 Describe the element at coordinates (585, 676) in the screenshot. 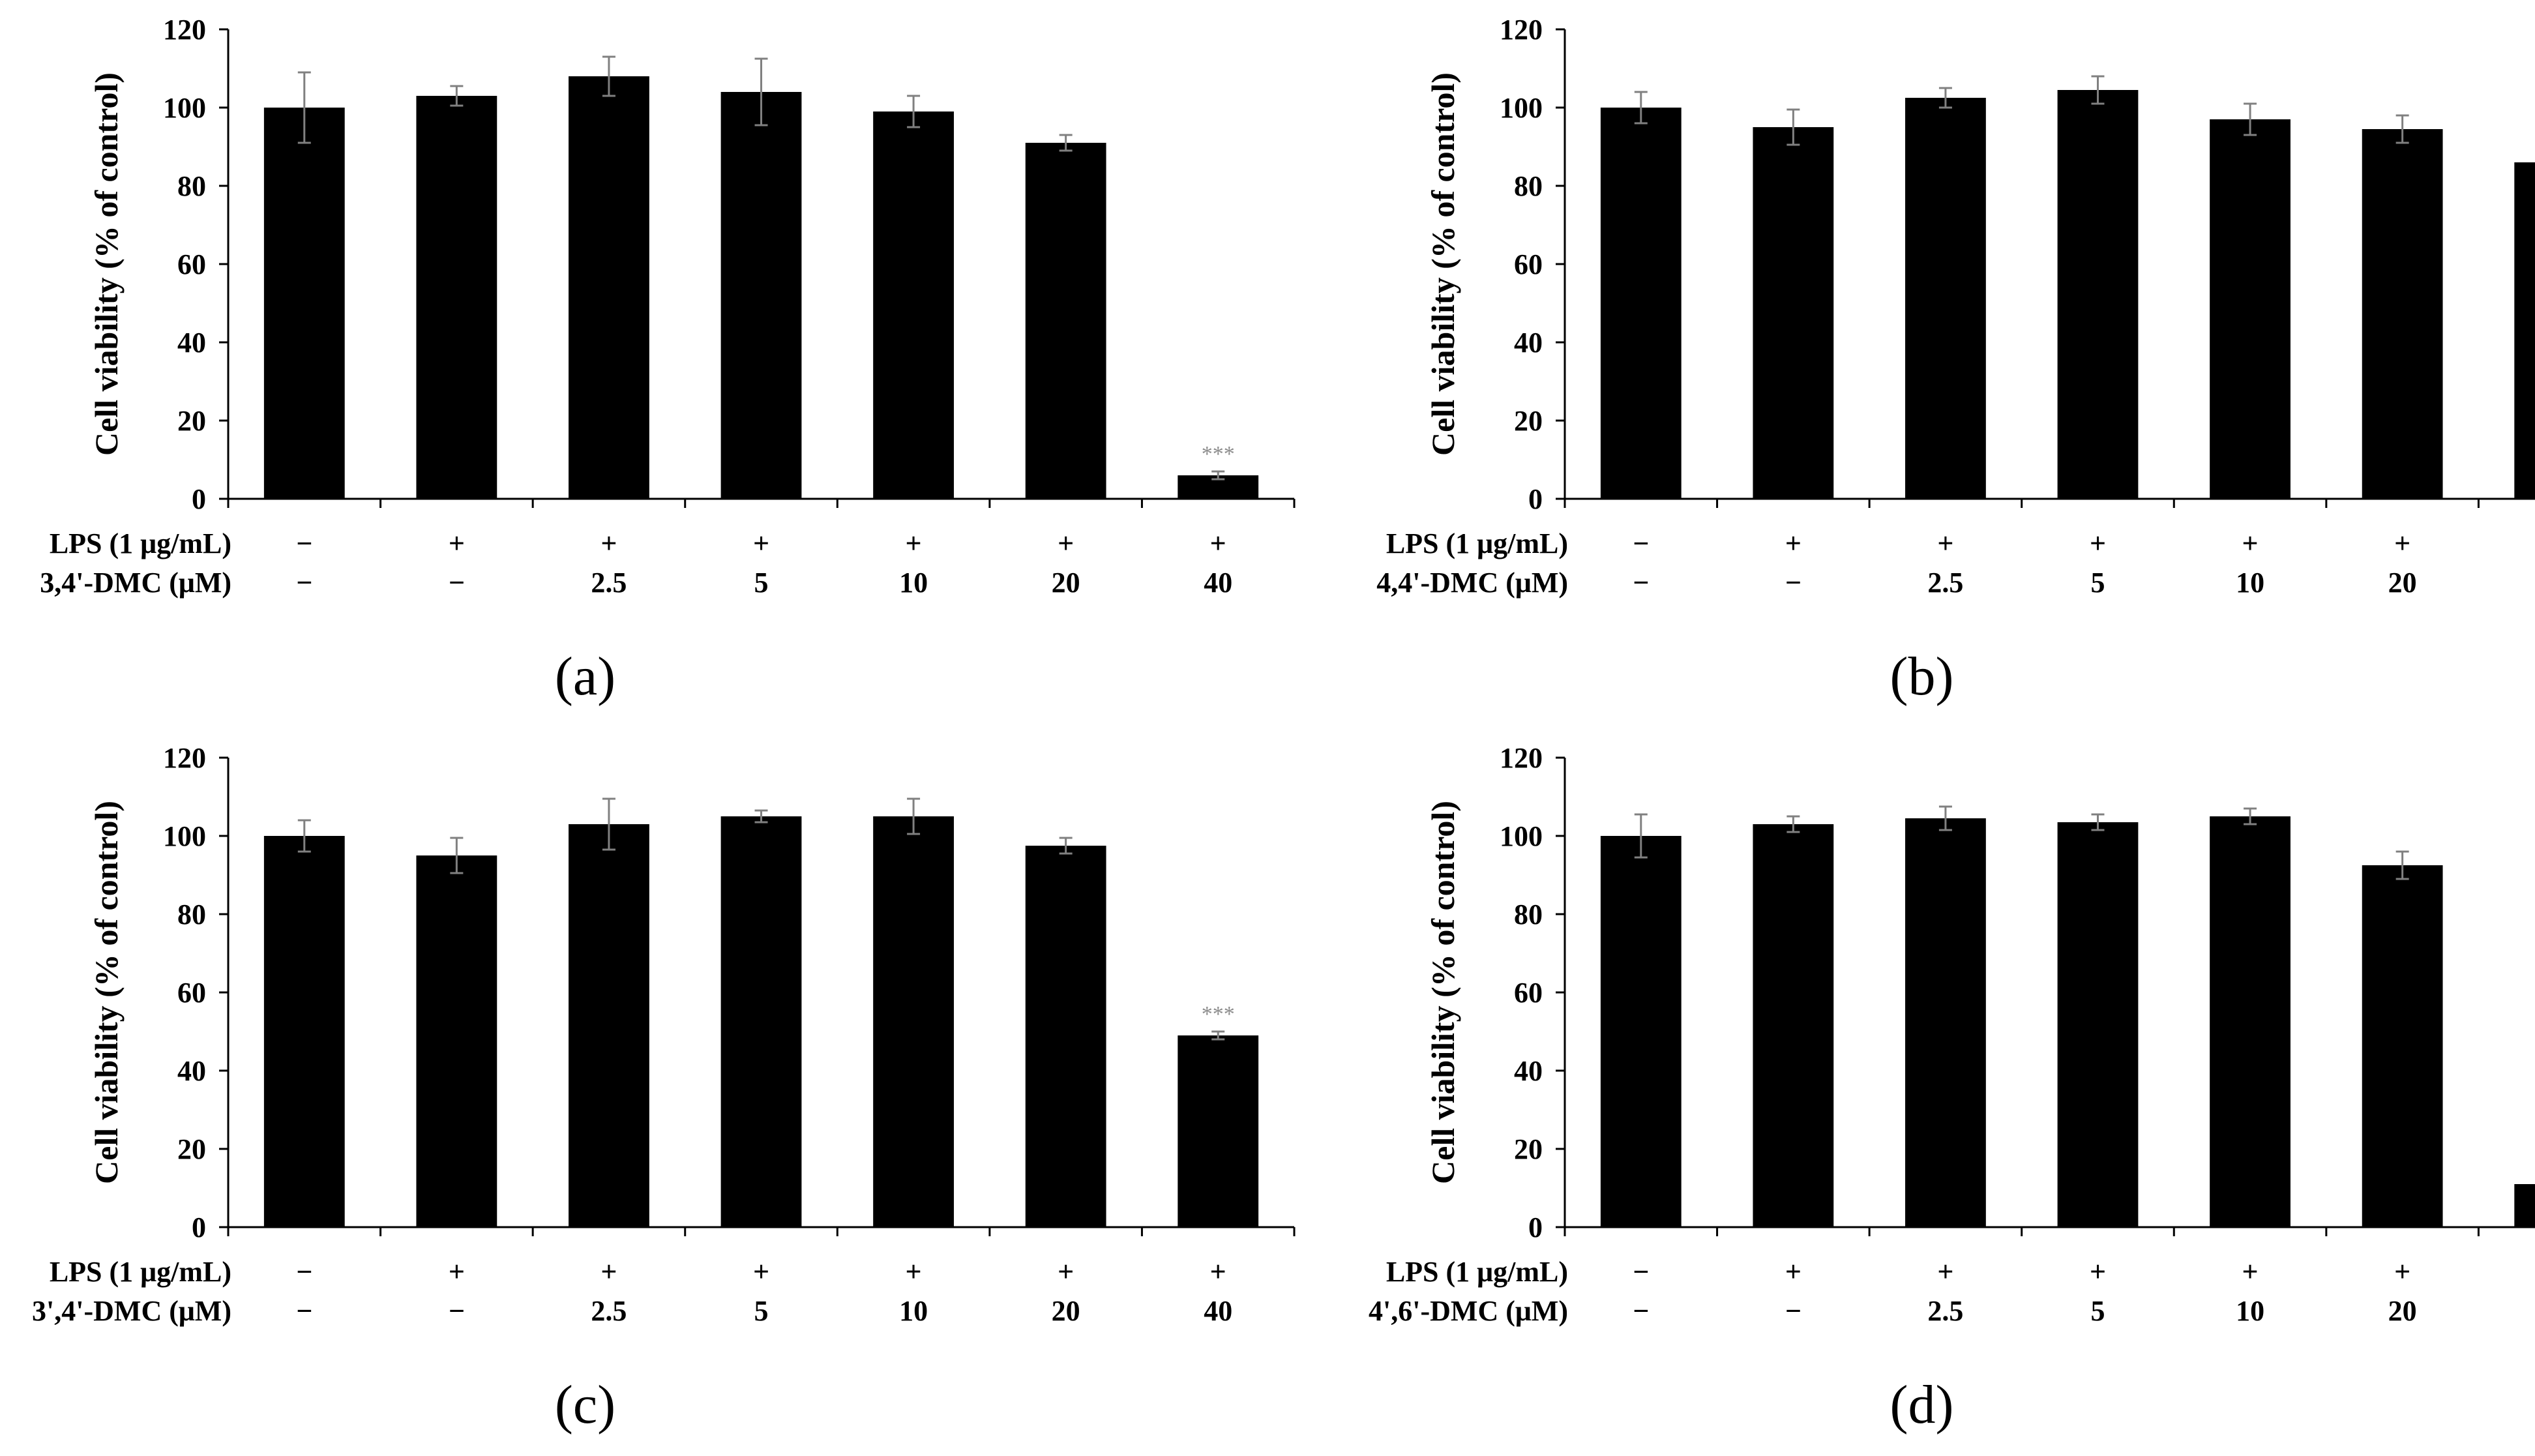

I see `panel-label: (a)` at that location.